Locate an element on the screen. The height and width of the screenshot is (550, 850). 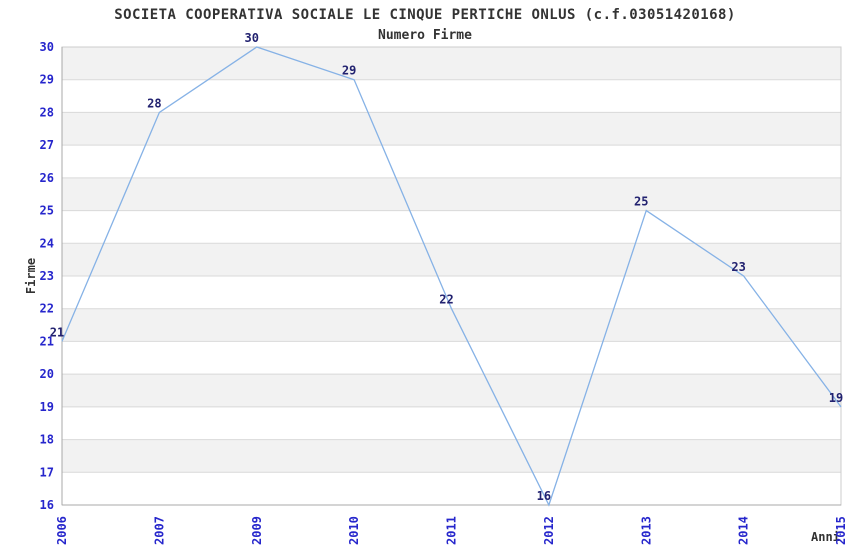
x-tick-label: 2011 is located at coordinates (452, 530).